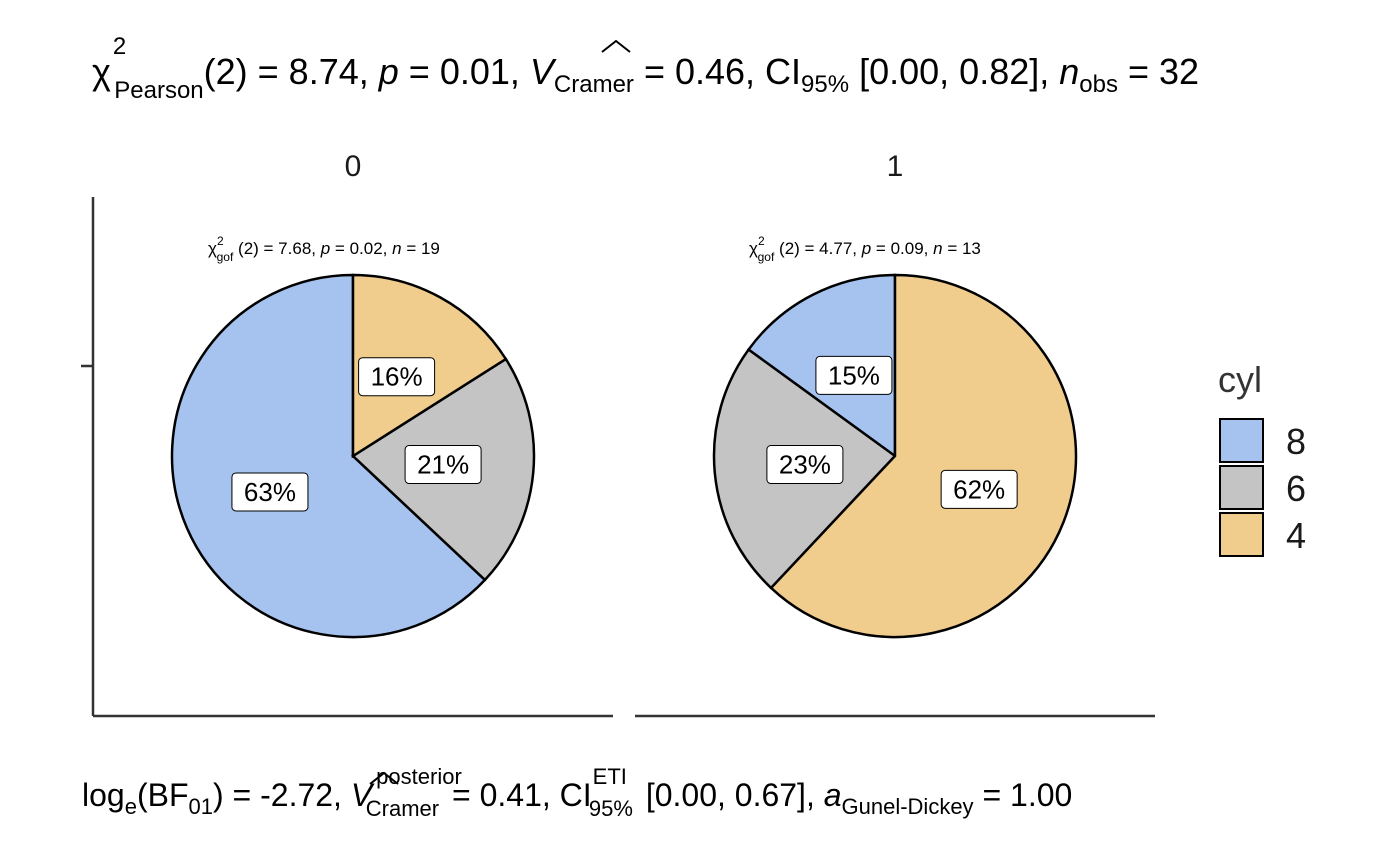  What do you see at coordinates (324, 249) in the screenshot?
I see `facet-0-stat: χ2 gof (2) = 7.68, p = 0.02, n = 19` at bounding box center [324, 249].